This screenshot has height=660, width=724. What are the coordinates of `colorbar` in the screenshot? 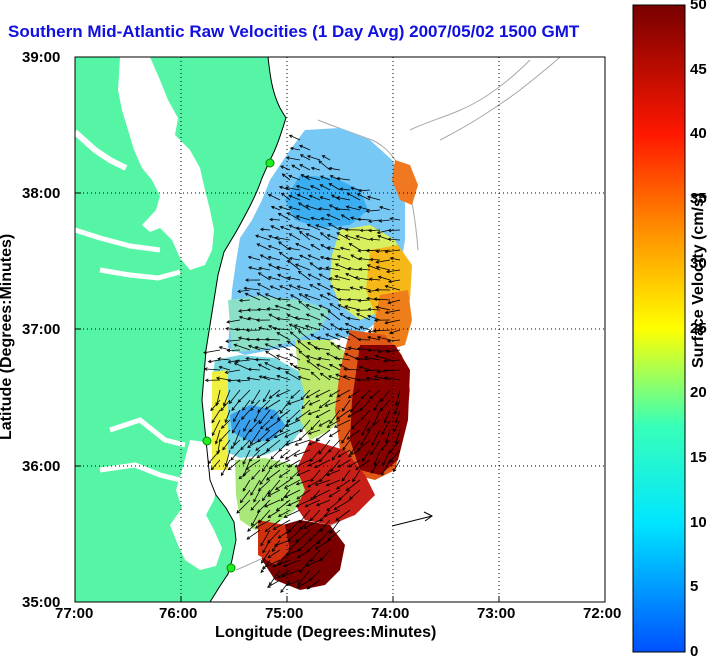 It's located at (659, 328).